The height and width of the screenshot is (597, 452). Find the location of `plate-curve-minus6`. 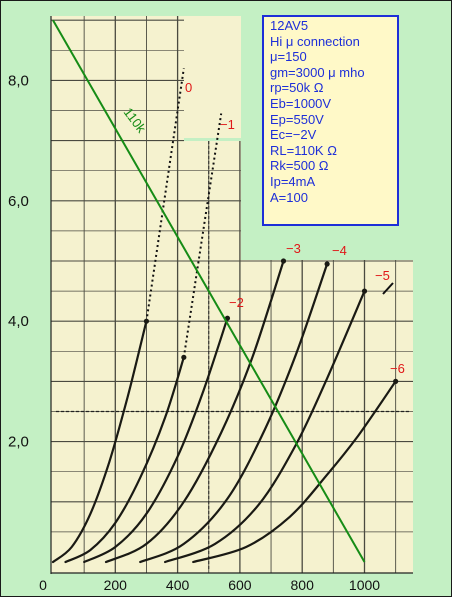

plate-curve-minus6 is located at coordinates (294, 472).